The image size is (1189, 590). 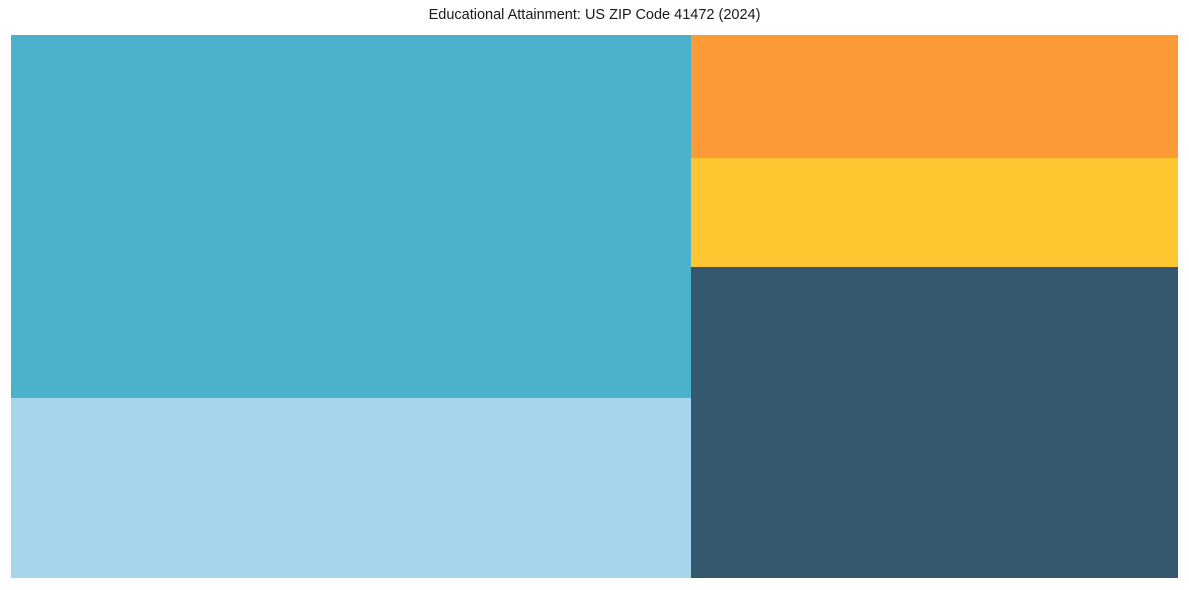 What do you see at coordinates (934, 212) in the screenshot?
I see `treemap-tile-associates-degree: Associate's Degree` at bounding box center [934, 212].